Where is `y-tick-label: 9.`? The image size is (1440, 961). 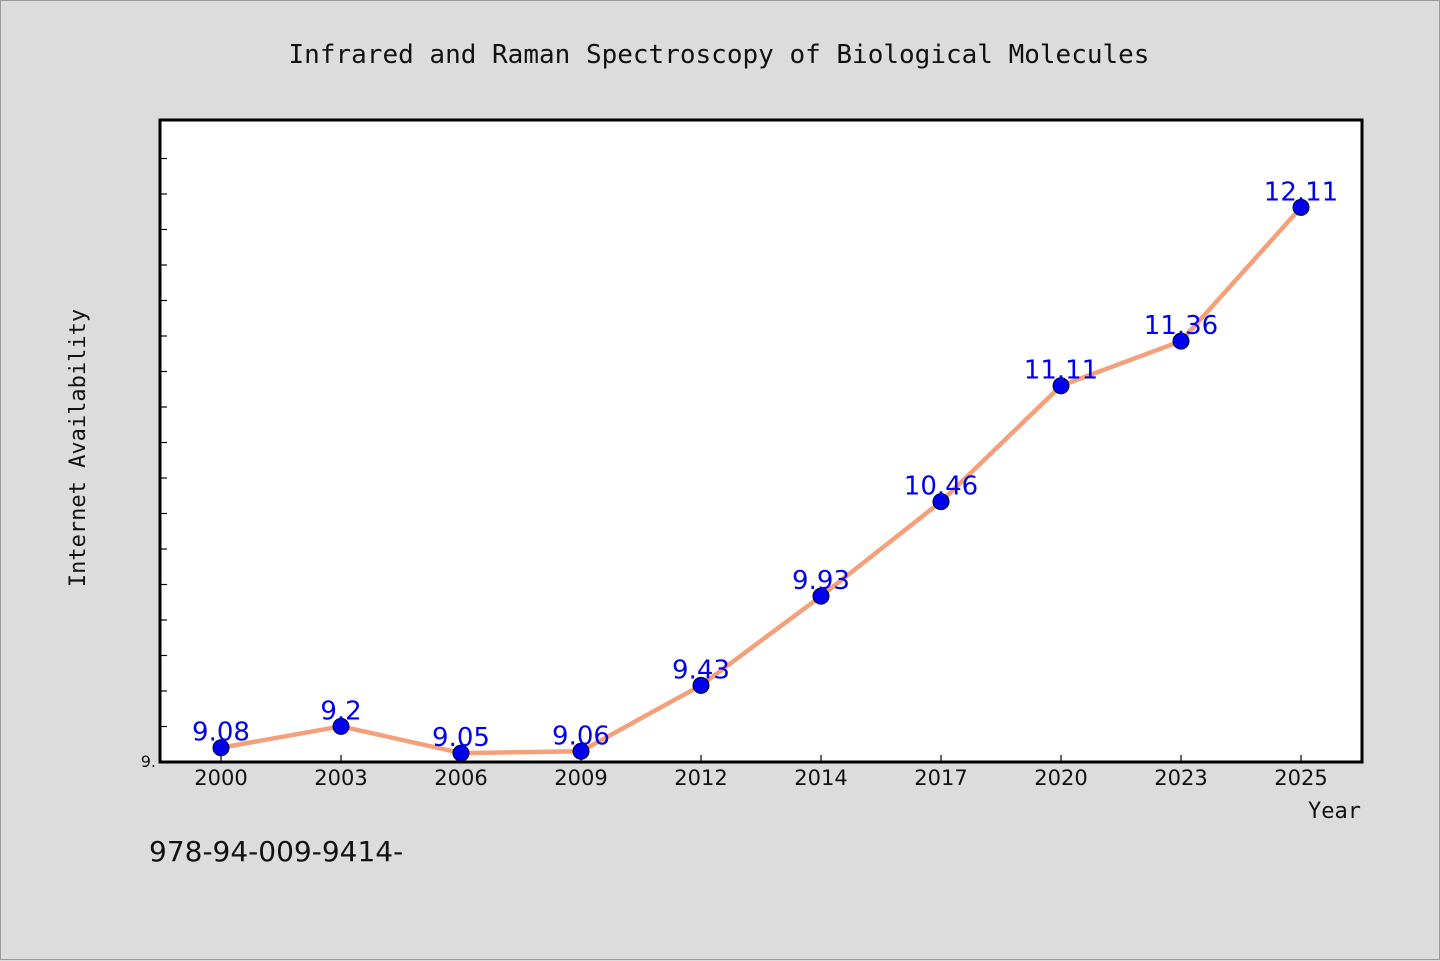
y-tick-label: 9. is located at coordinates (148, 761).